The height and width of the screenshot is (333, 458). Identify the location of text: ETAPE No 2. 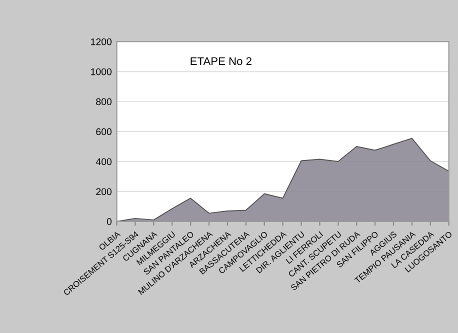
(221, 61).